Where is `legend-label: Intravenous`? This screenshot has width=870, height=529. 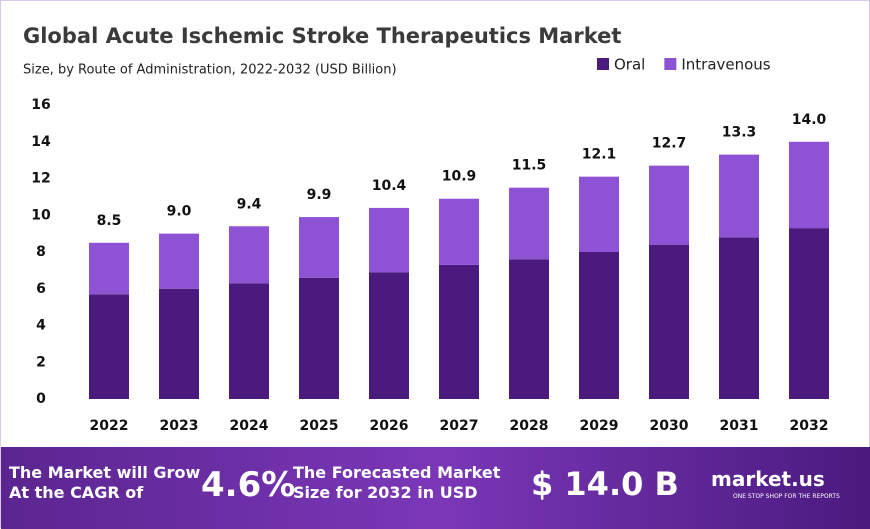
legend-label: Intravenous is located at coordinates (725, 65).